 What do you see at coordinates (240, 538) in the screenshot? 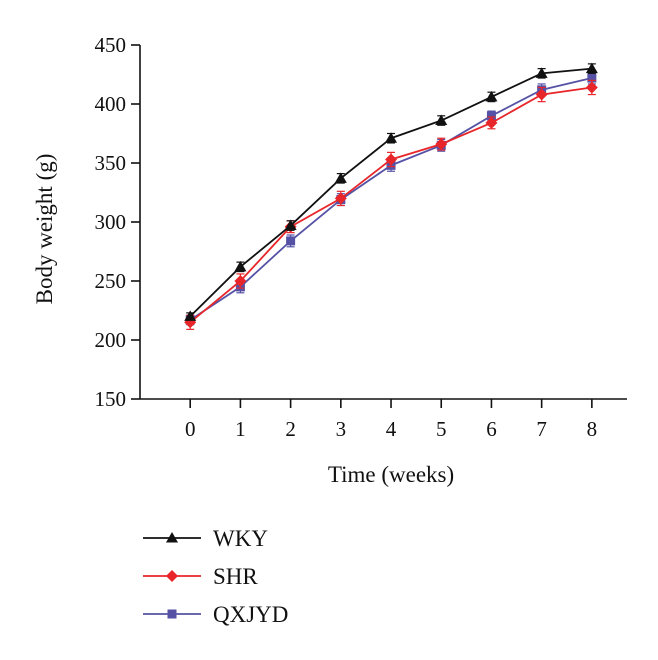
I see `legend-label-wky: WKY` at bounding box center [240, 538].